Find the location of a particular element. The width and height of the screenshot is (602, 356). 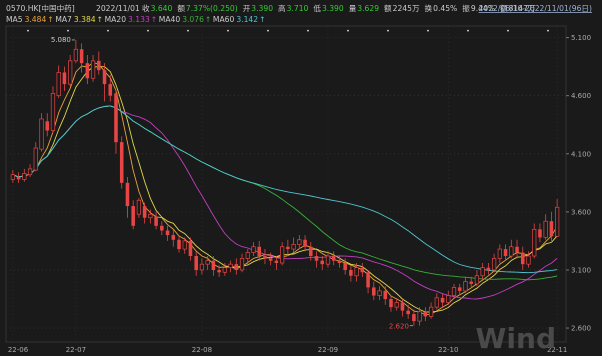

field-label-9: 额 is located at coordinates (504, 8).